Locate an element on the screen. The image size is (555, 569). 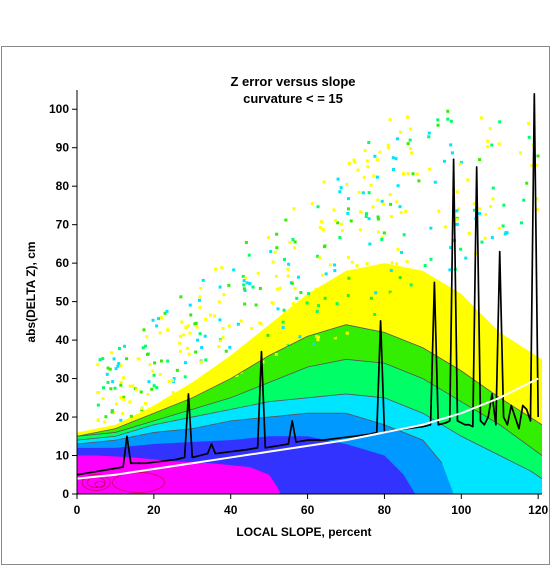
y-tick-label: 0 is located at coordinates (65, 494).